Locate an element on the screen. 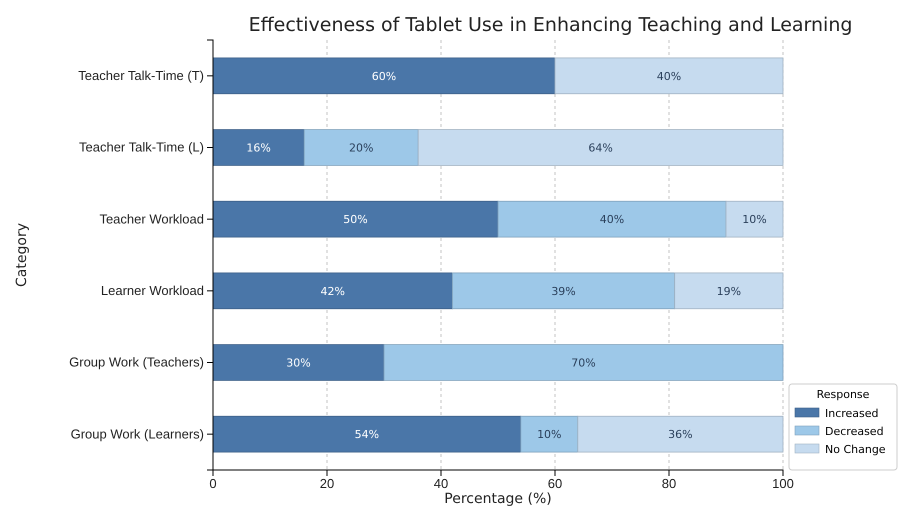 The height and width of the screenshot is (506, 903). data-label: 70% is located at coordinates (583, 363).